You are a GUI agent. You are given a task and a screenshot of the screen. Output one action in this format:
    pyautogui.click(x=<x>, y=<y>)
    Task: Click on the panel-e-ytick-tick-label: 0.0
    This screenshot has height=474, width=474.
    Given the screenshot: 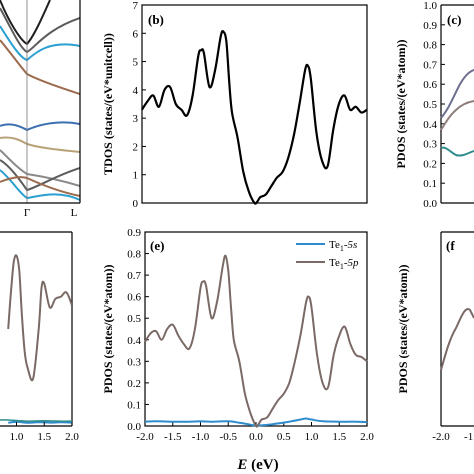 What is the action you would take?
    pyautogui.click(x=134, y=427)
    